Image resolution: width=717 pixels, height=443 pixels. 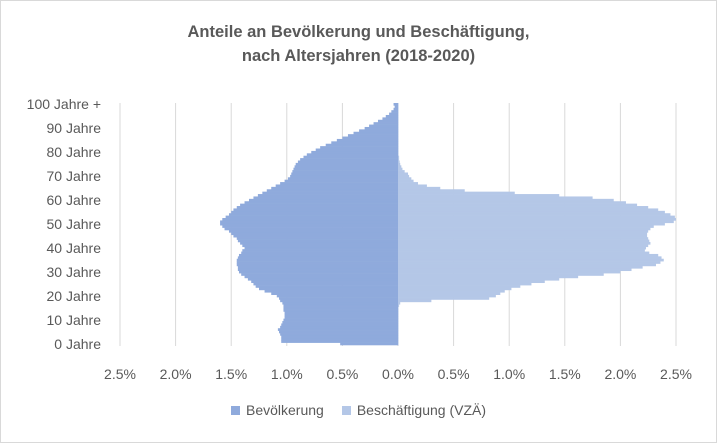 I want to click on legend: Bevölkerung Beschäftigung (VZÄ), so click(x=358, y=410).